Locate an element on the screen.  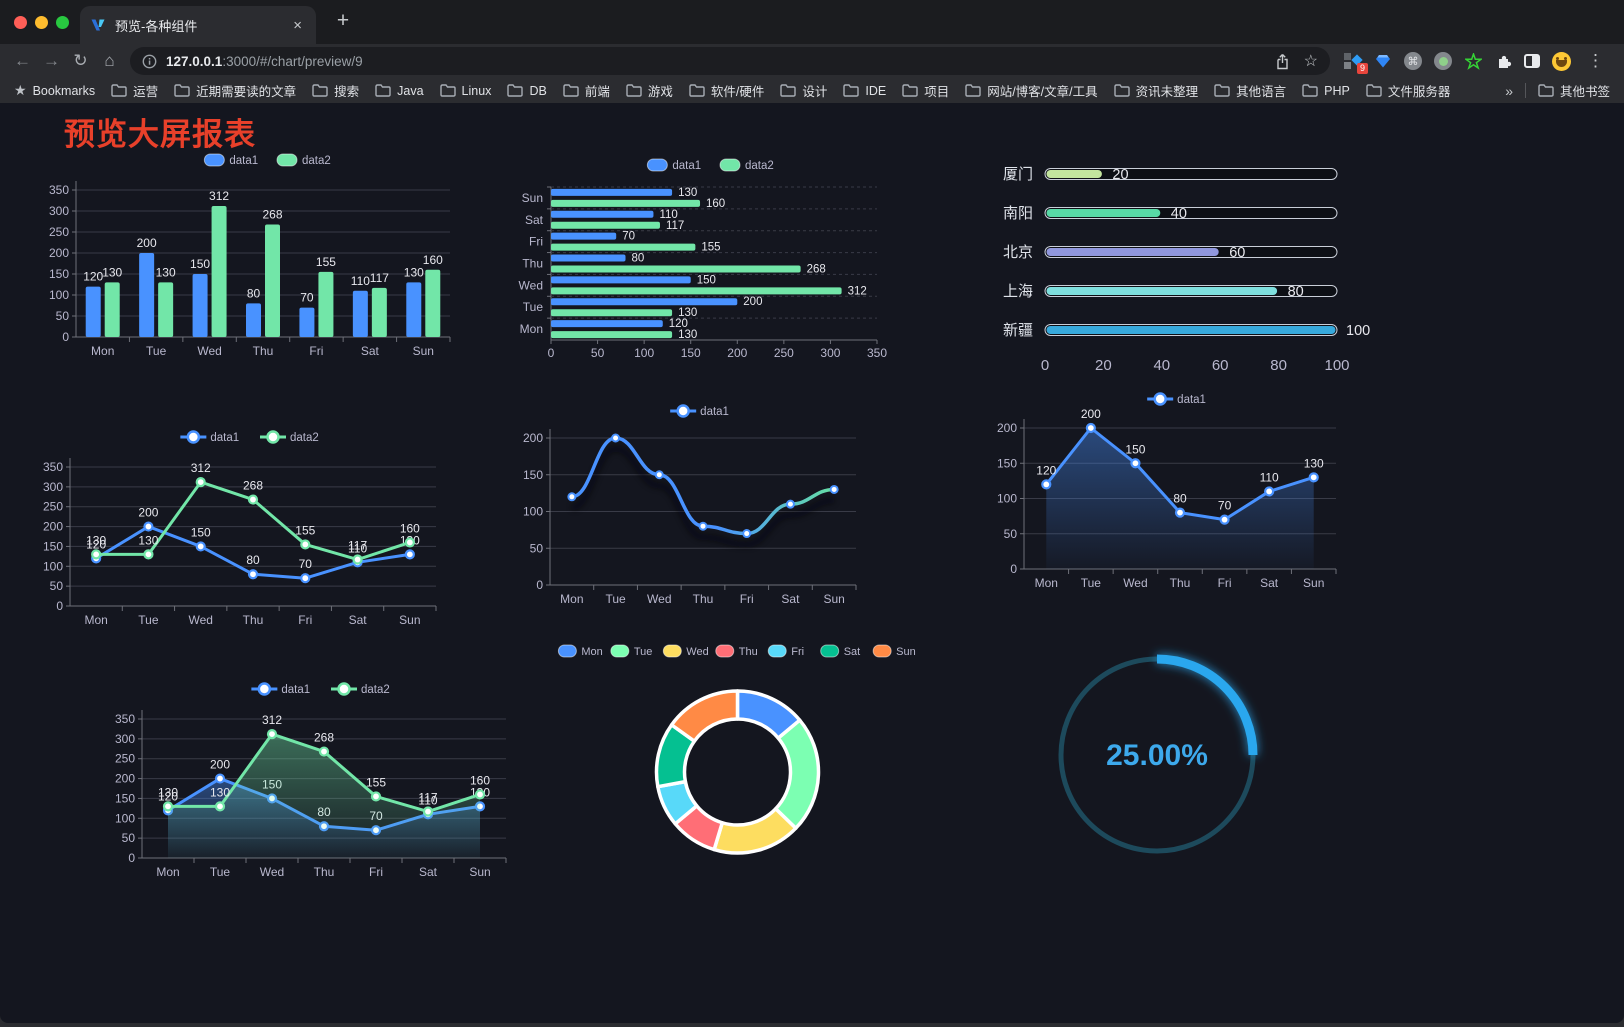
bookmark-item: 网站/博客/文章/工具 is located at coordinates (1031, 90).